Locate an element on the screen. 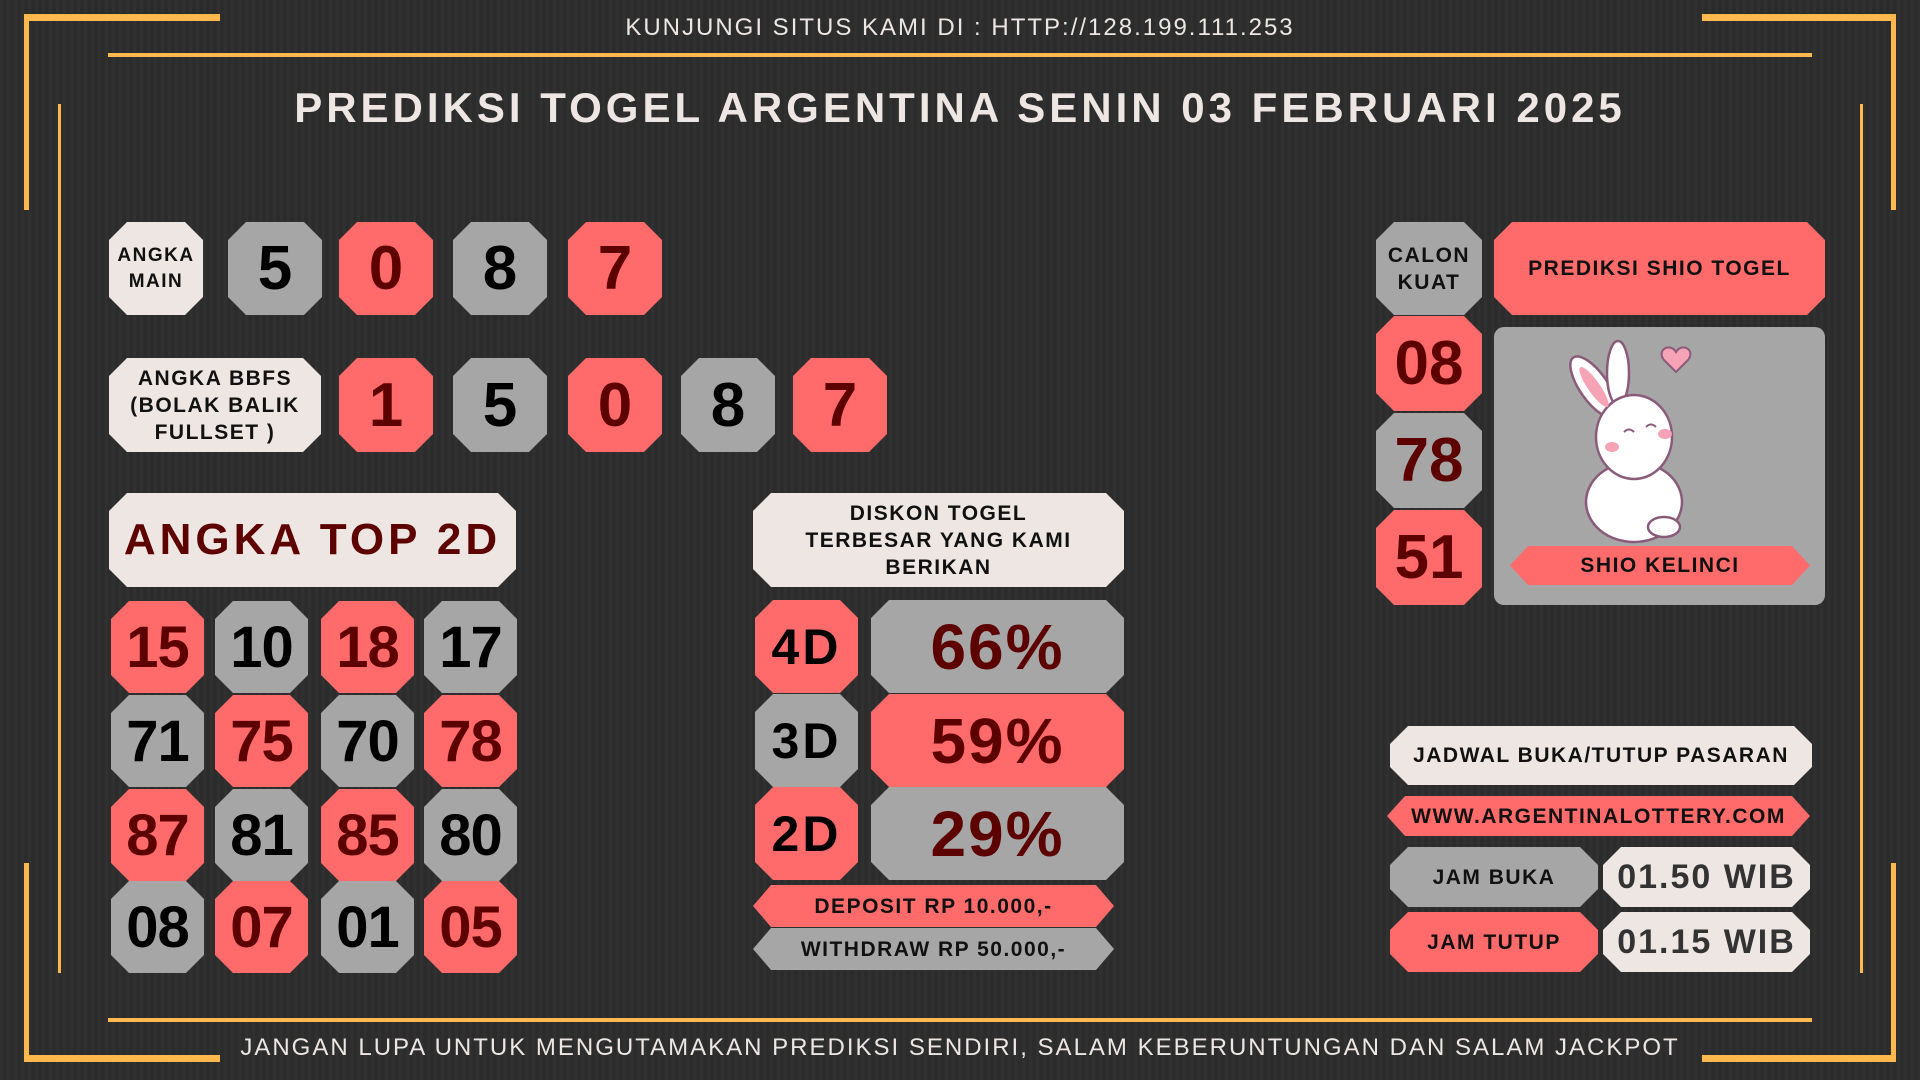 The width and height of the screenshot is (1920, 1080). jam-tutup-value: 01.15 WIB is located at coordinates (1706, 942).